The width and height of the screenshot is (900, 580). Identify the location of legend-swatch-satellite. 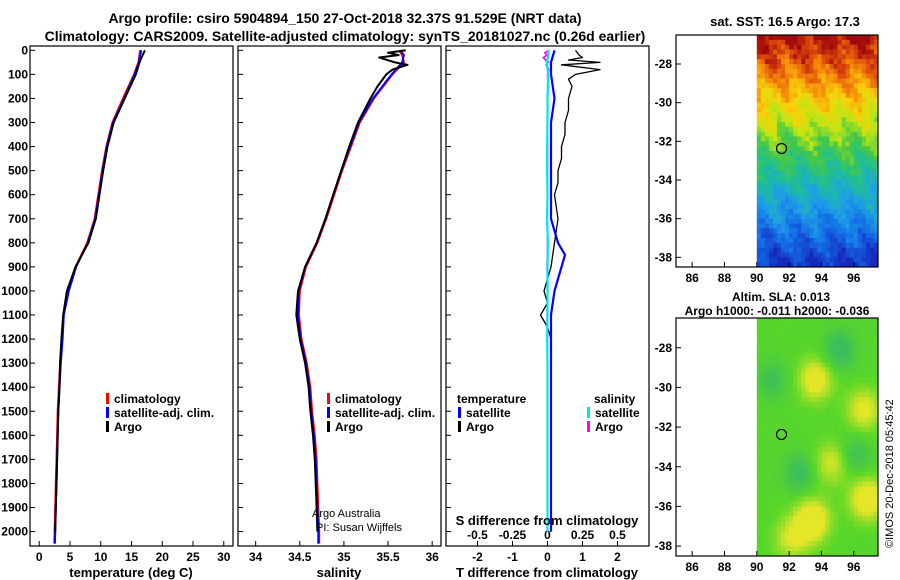
(328, 412).